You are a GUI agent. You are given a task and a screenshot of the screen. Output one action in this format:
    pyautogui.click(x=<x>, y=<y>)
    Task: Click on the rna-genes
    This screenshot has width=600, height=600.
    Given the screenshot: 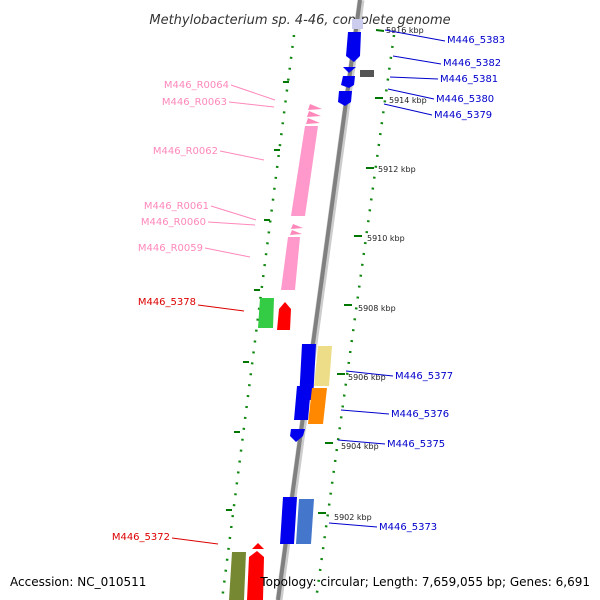 What is the action you would take?
    pyautogui.click(x=301, y=197)
    